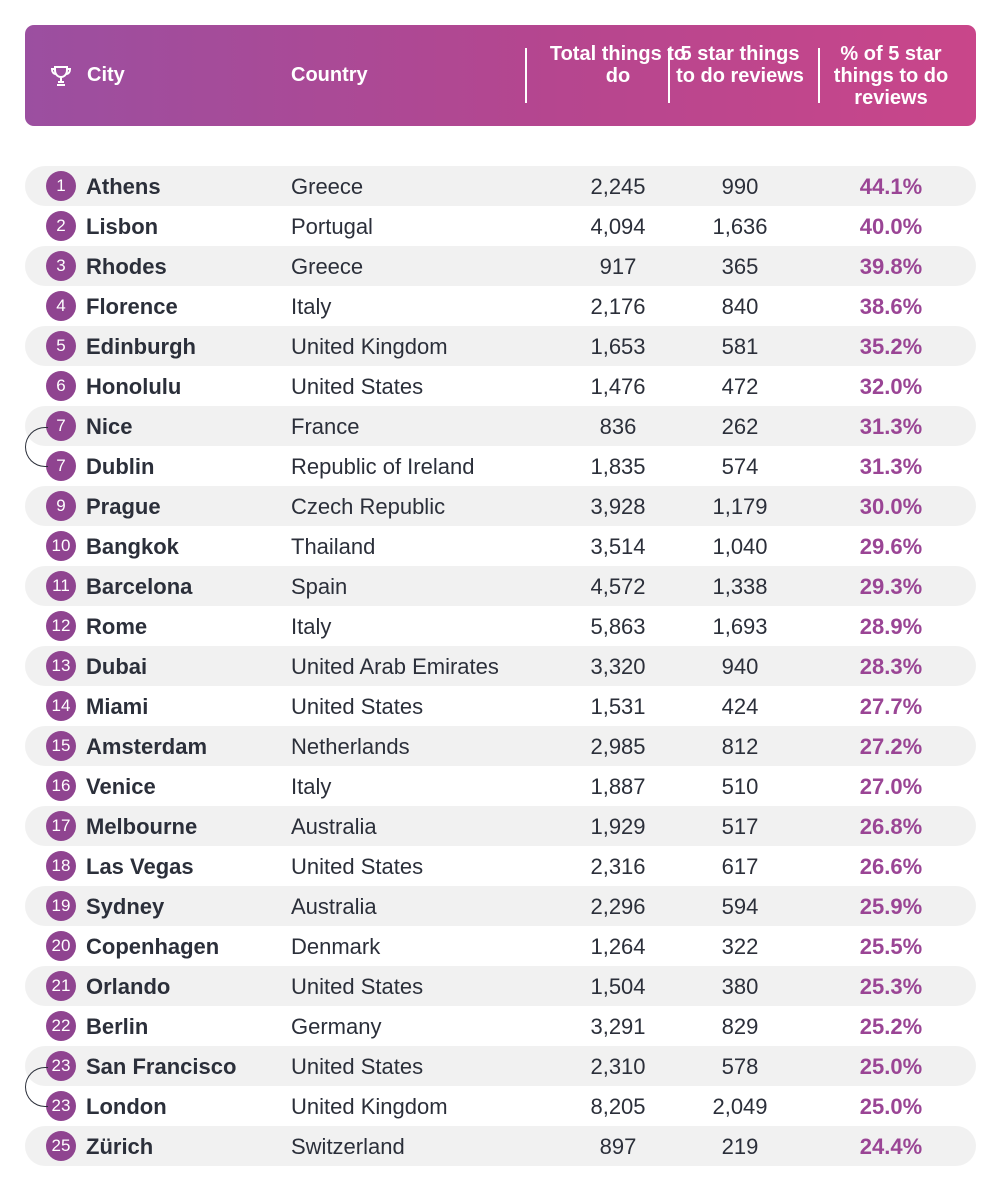 The width and height of the screenshot is (1000, 1191). I want to click on total-things: 836, so click(618, 426).